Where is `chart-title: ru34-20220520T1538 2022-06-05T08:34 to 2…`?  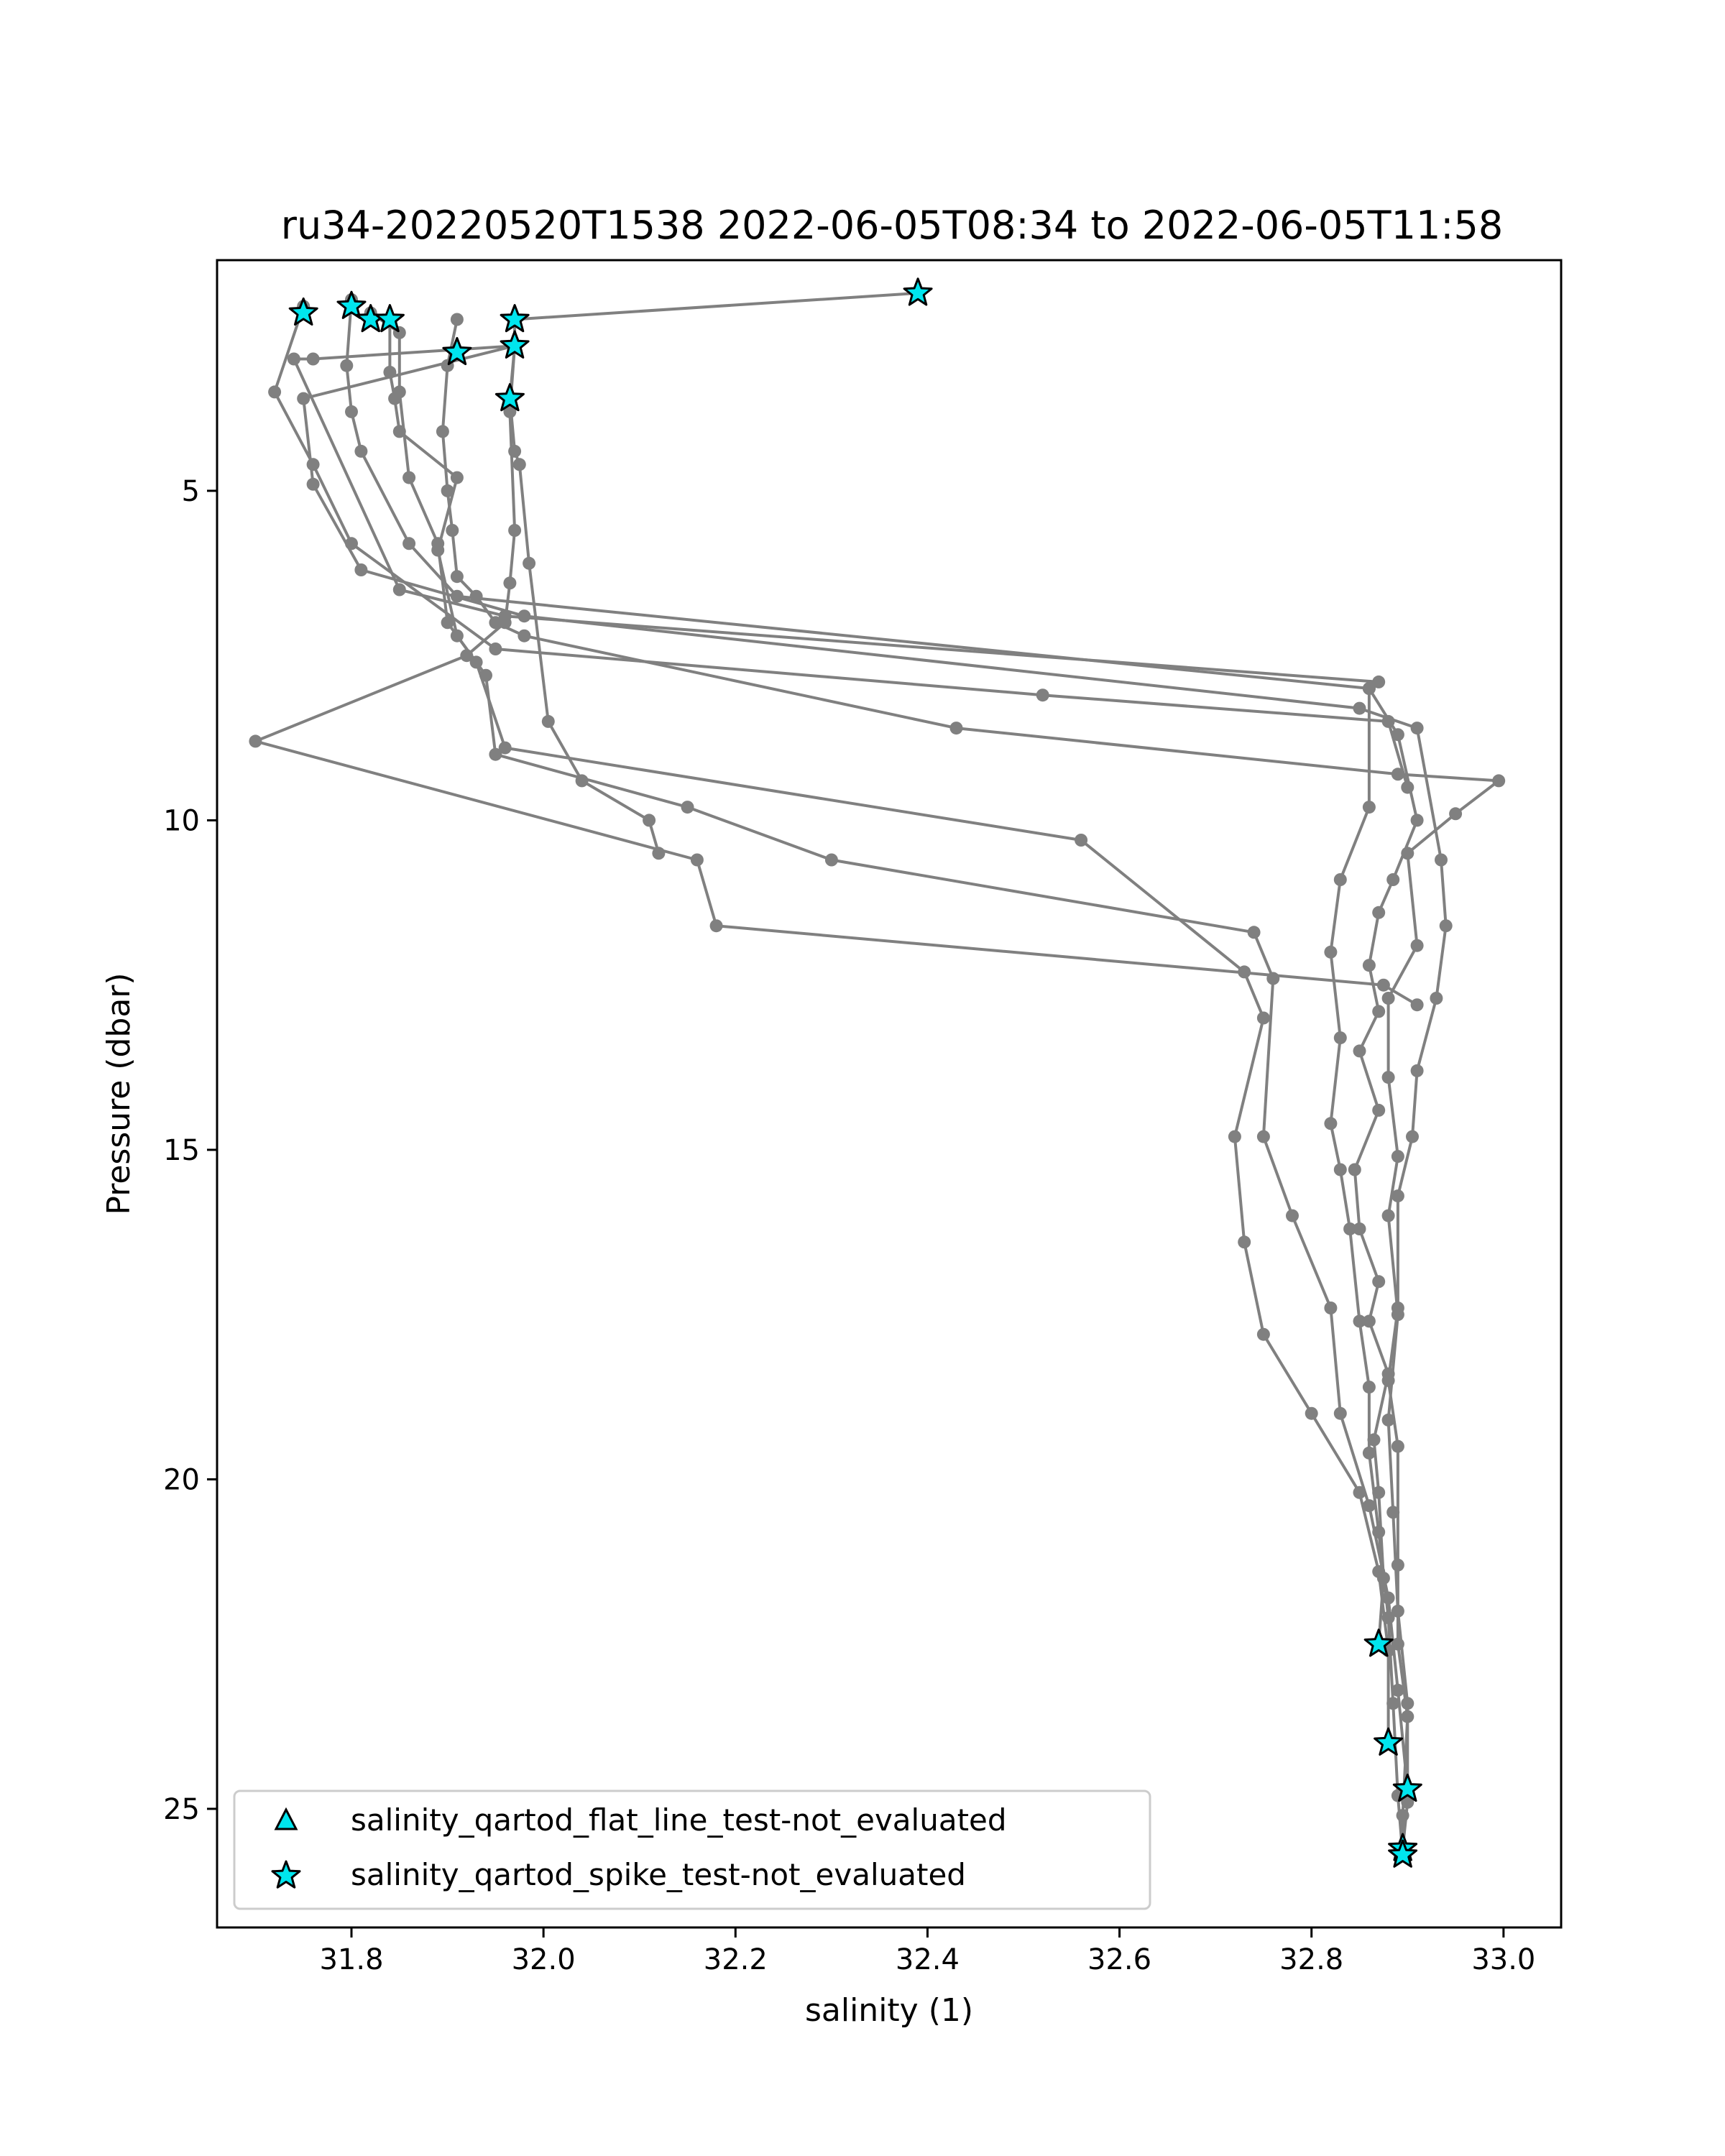
chart-title: ru34-20220520T1538 2022-06-05T08:34 to 2… is located at coordinates (892, 225).